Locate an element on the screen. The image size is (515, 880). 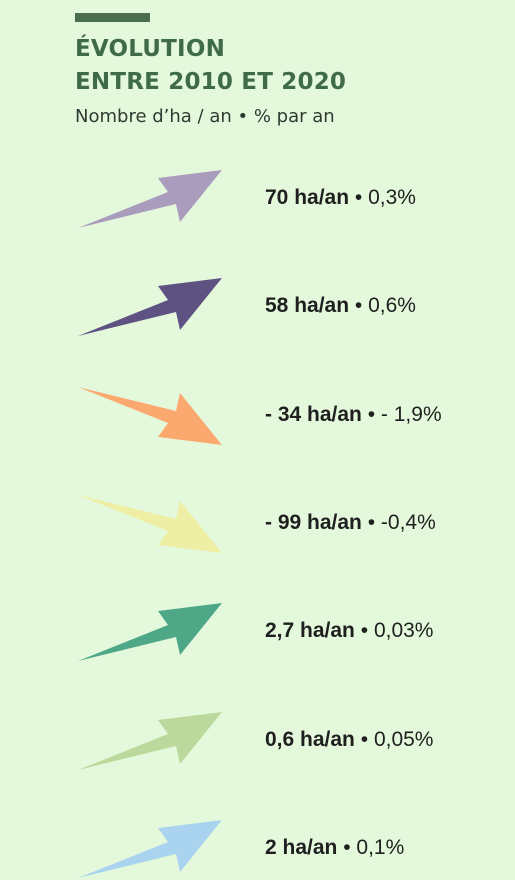
item-text: - 99 ha/an • -0,4% is located at coordinates (350, 523).